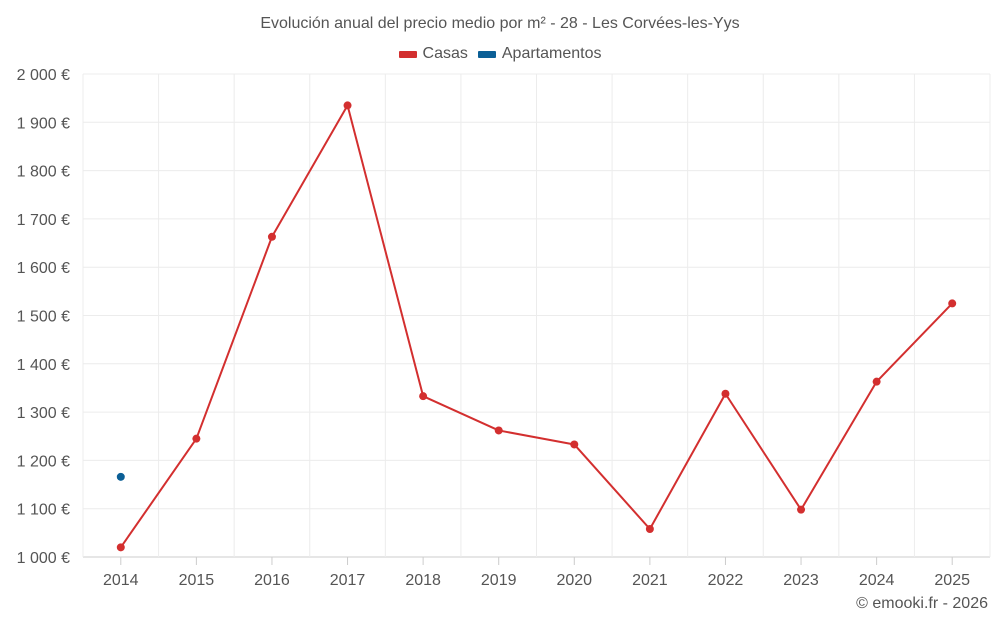 The height and width of the screenshot is (625, 1000). I want to click on legend: Casas Apartamentos, so click(500, 54).